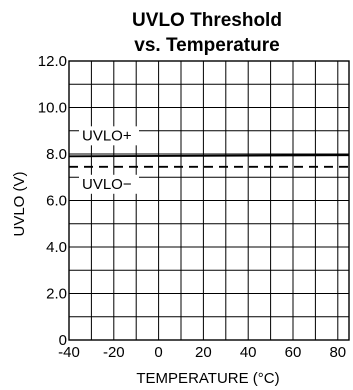 Image resolution: width=353 pixels, height=390 pixels. I want to click on x-tick-label: -20, so click(114, 352).